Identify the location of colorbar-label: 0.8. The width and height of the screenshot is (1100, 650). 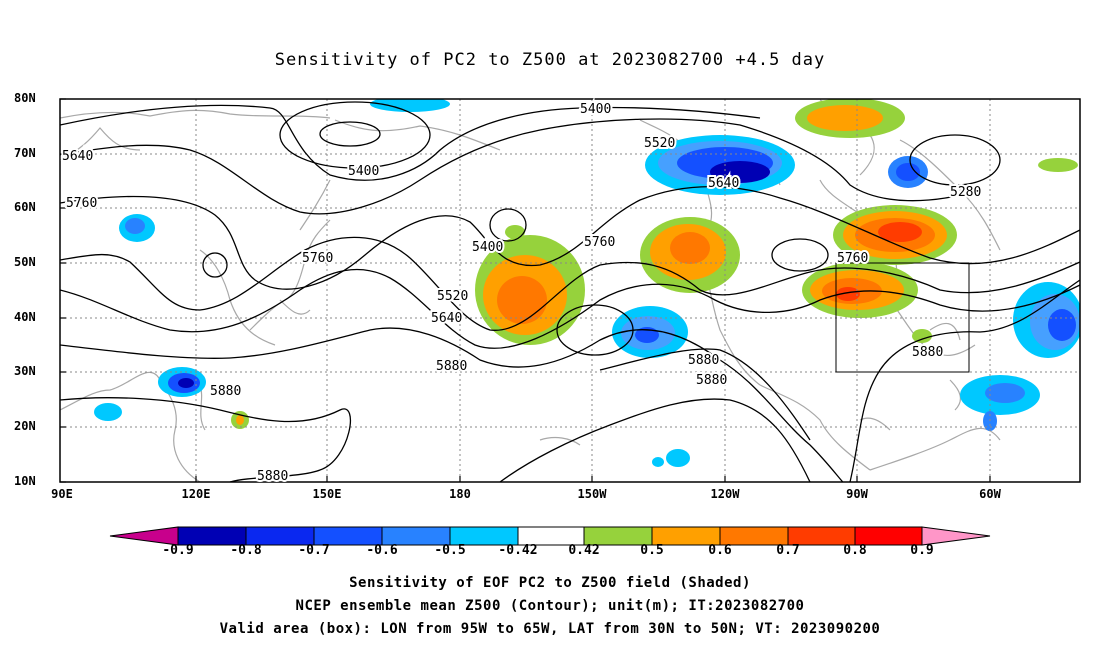
(855, 550).